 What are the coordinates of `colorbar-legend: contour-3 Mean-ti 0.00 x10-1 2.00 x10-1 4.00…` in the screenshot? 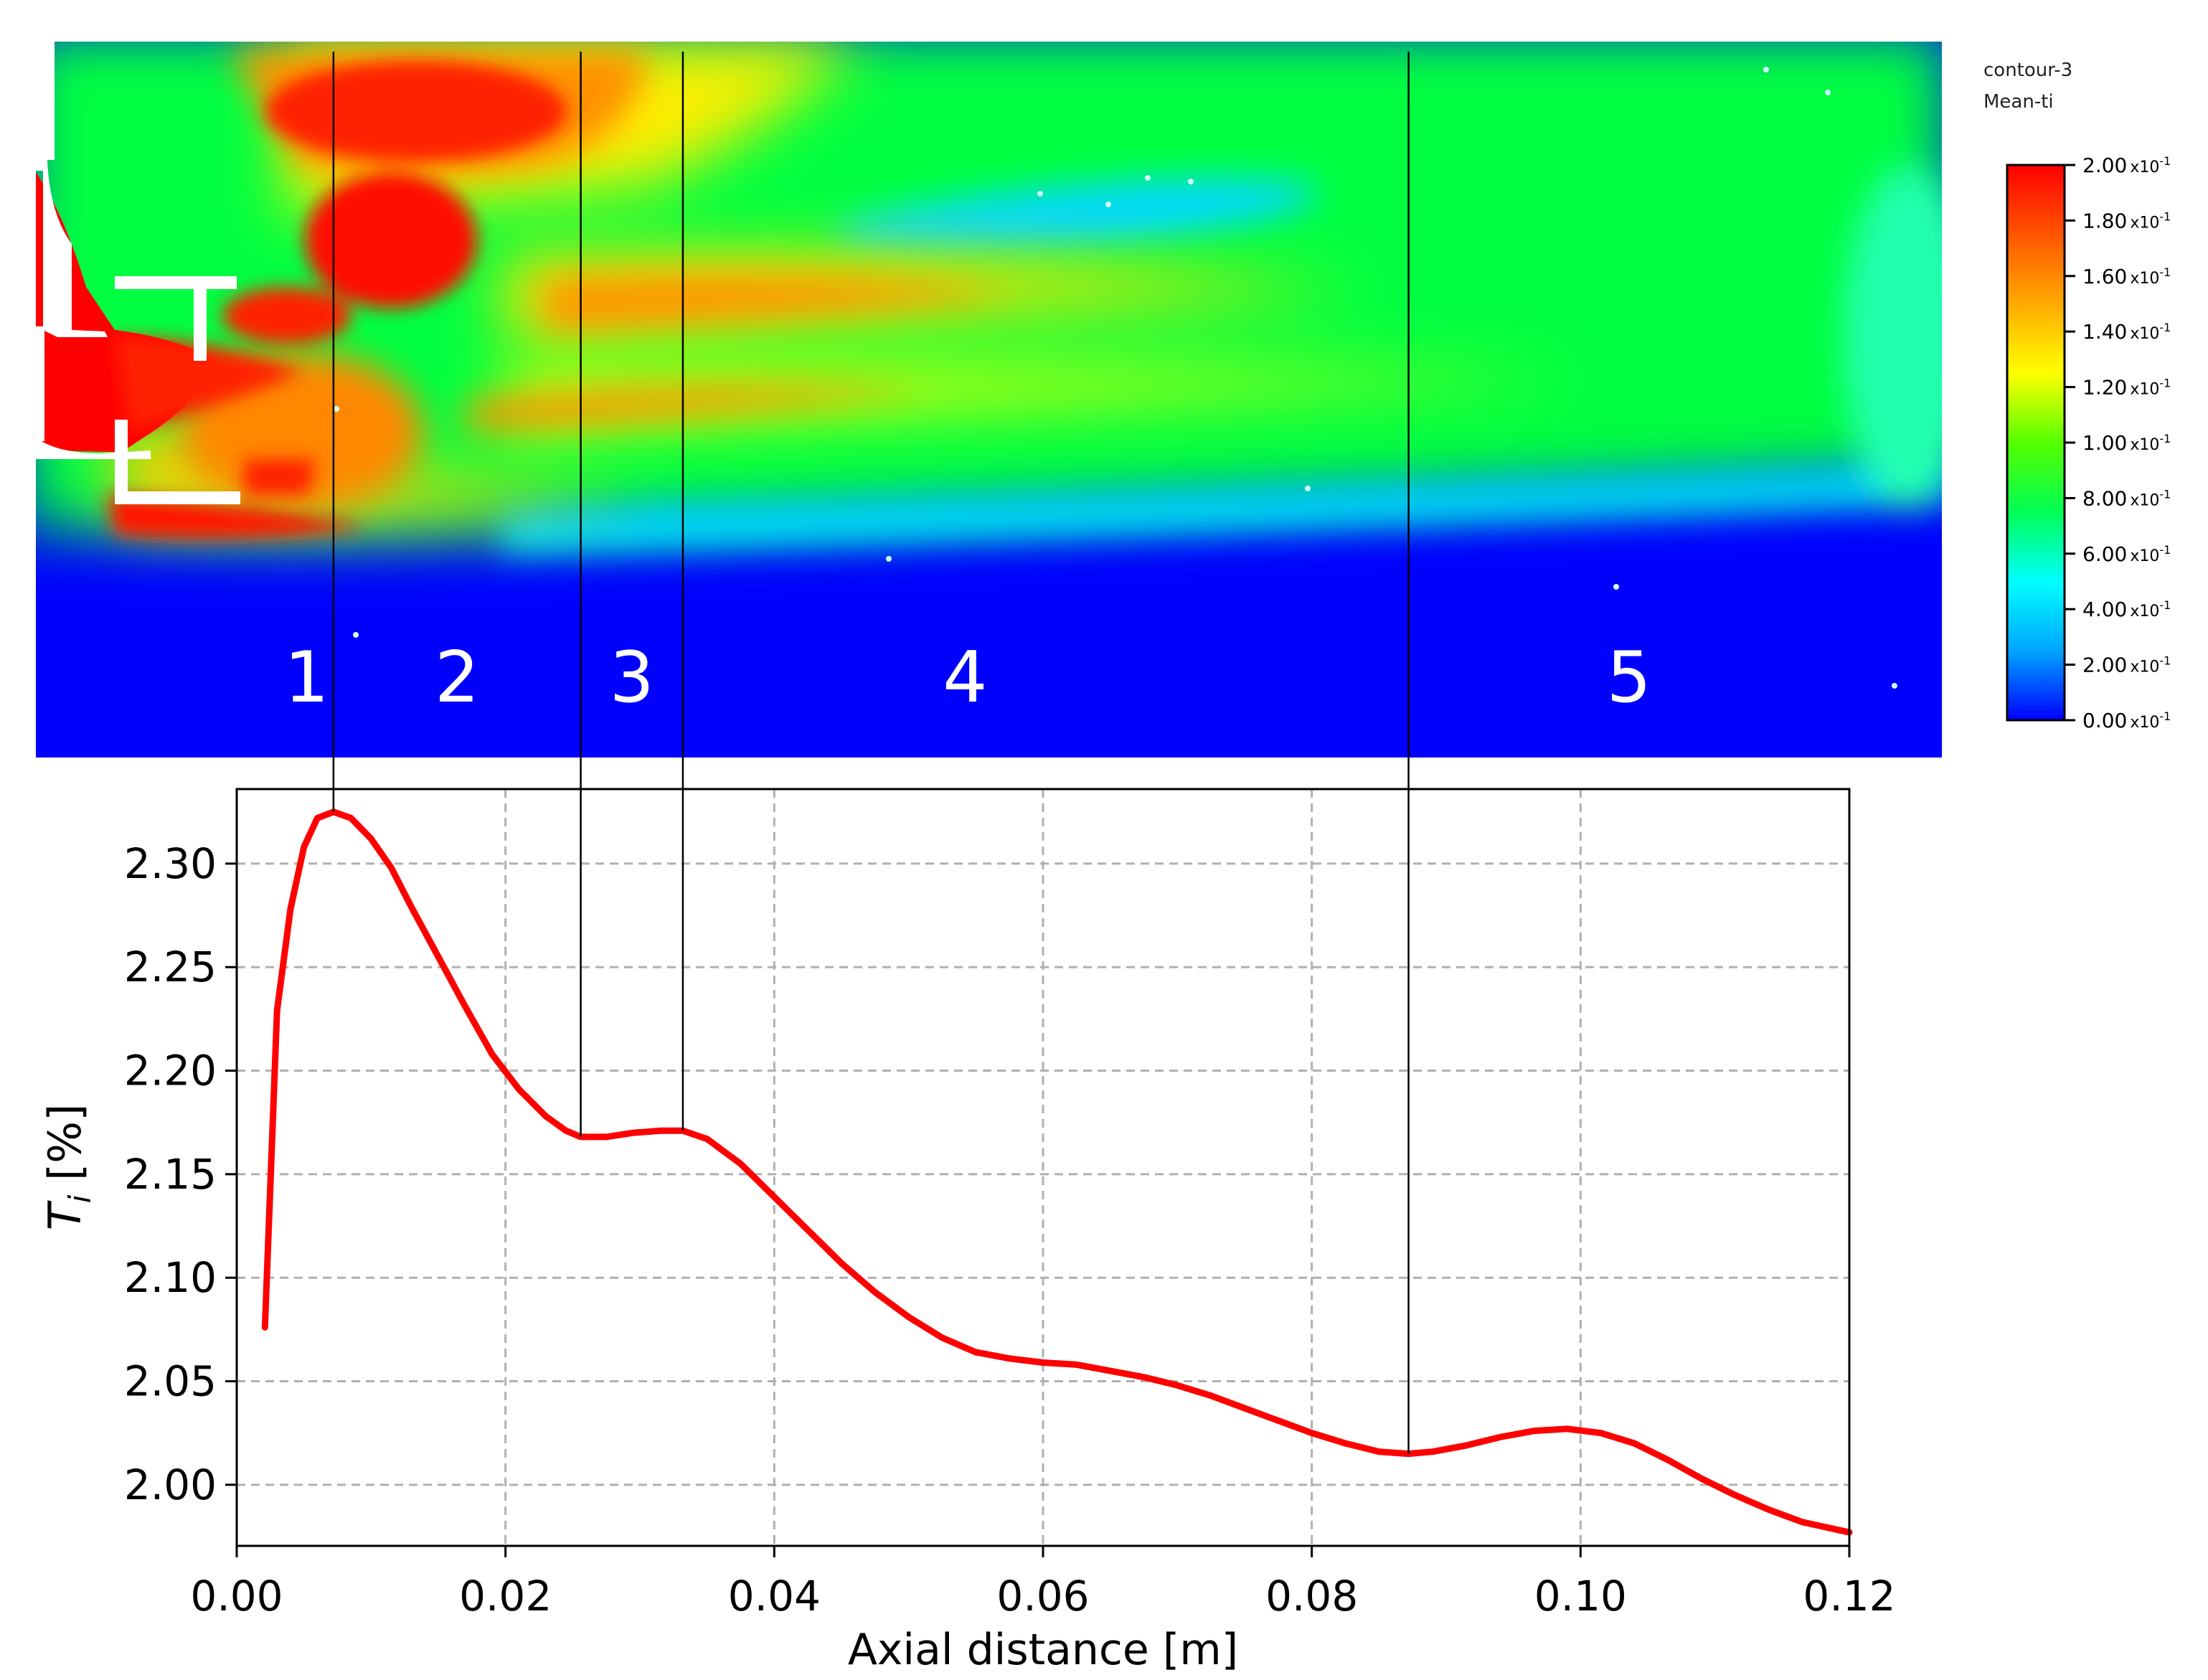 It's located at (2077, 396).